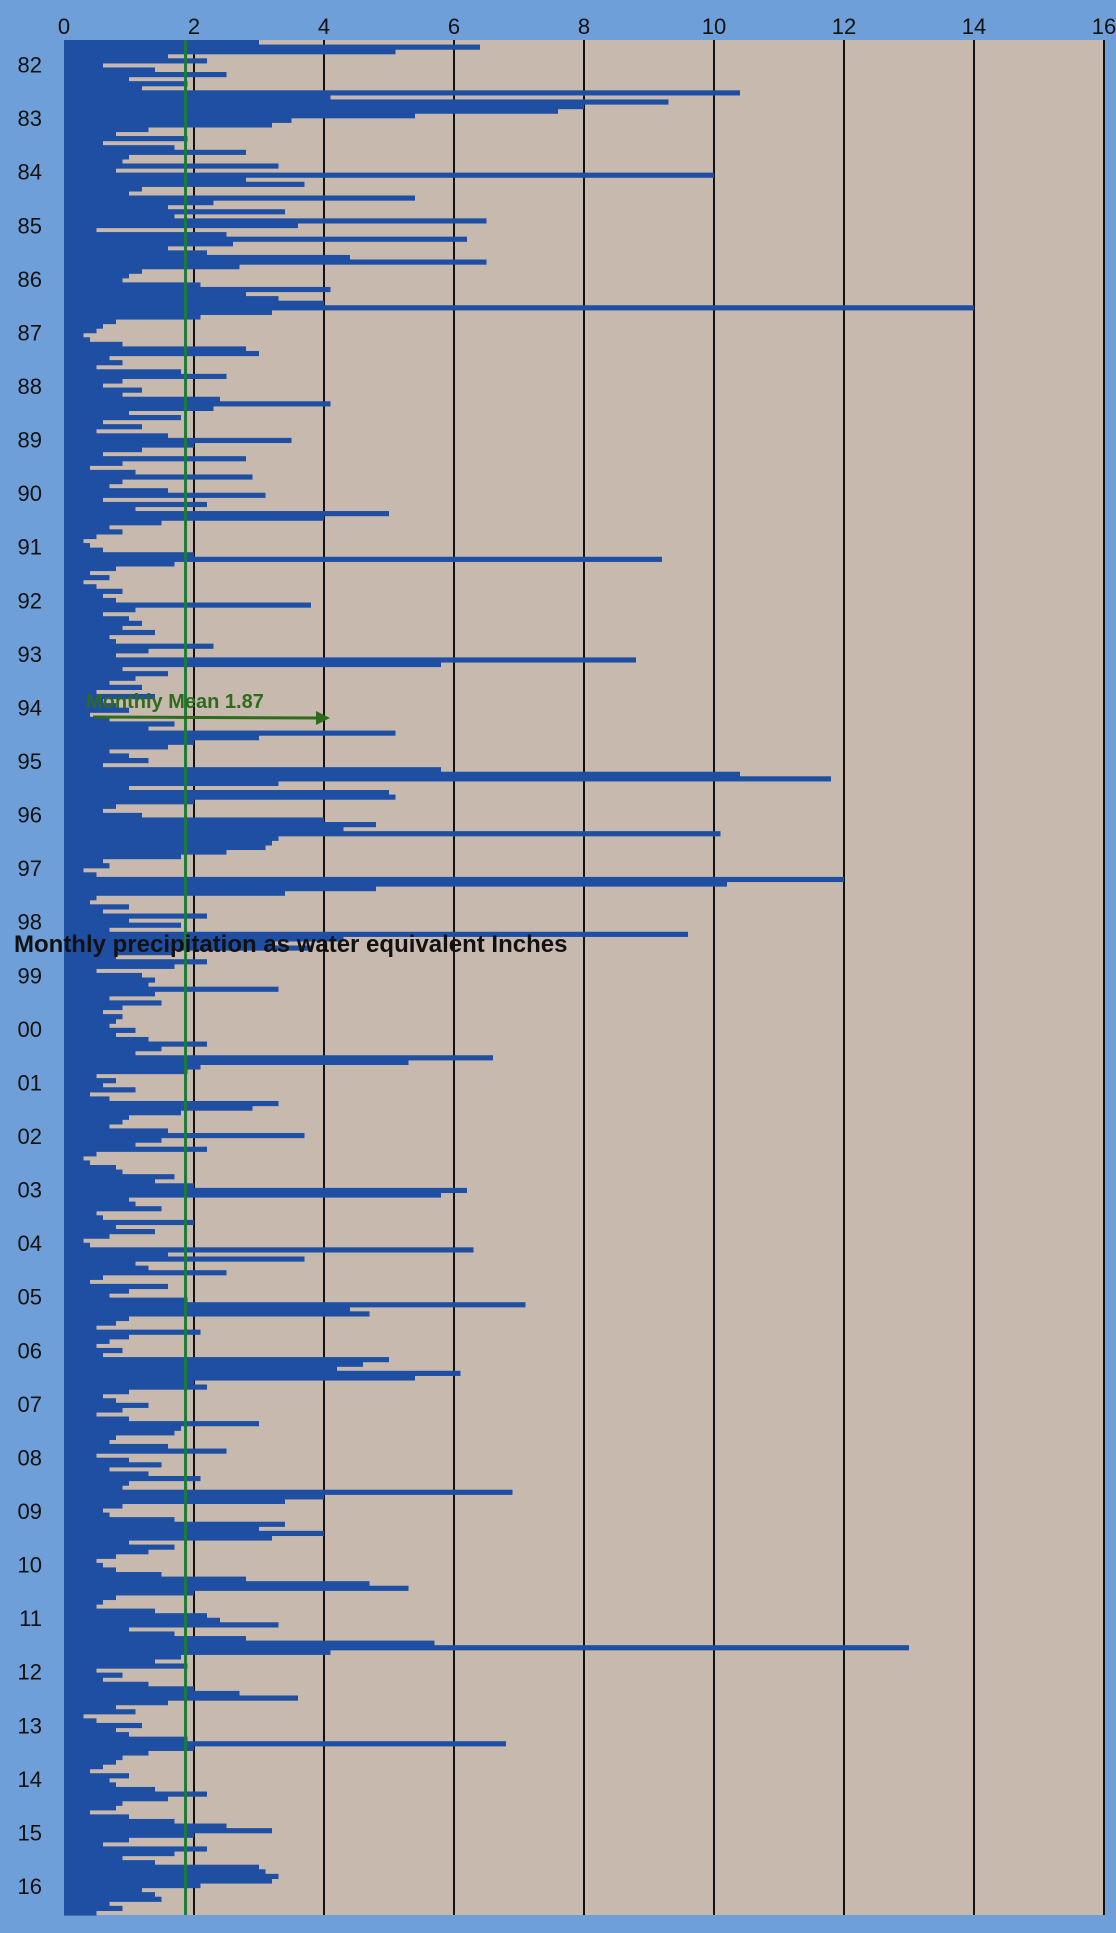 Image resolution: width=1116 pixels, height=1933 pixels. I want to click on mean-annotation-arrowhead, so click(323, 718).